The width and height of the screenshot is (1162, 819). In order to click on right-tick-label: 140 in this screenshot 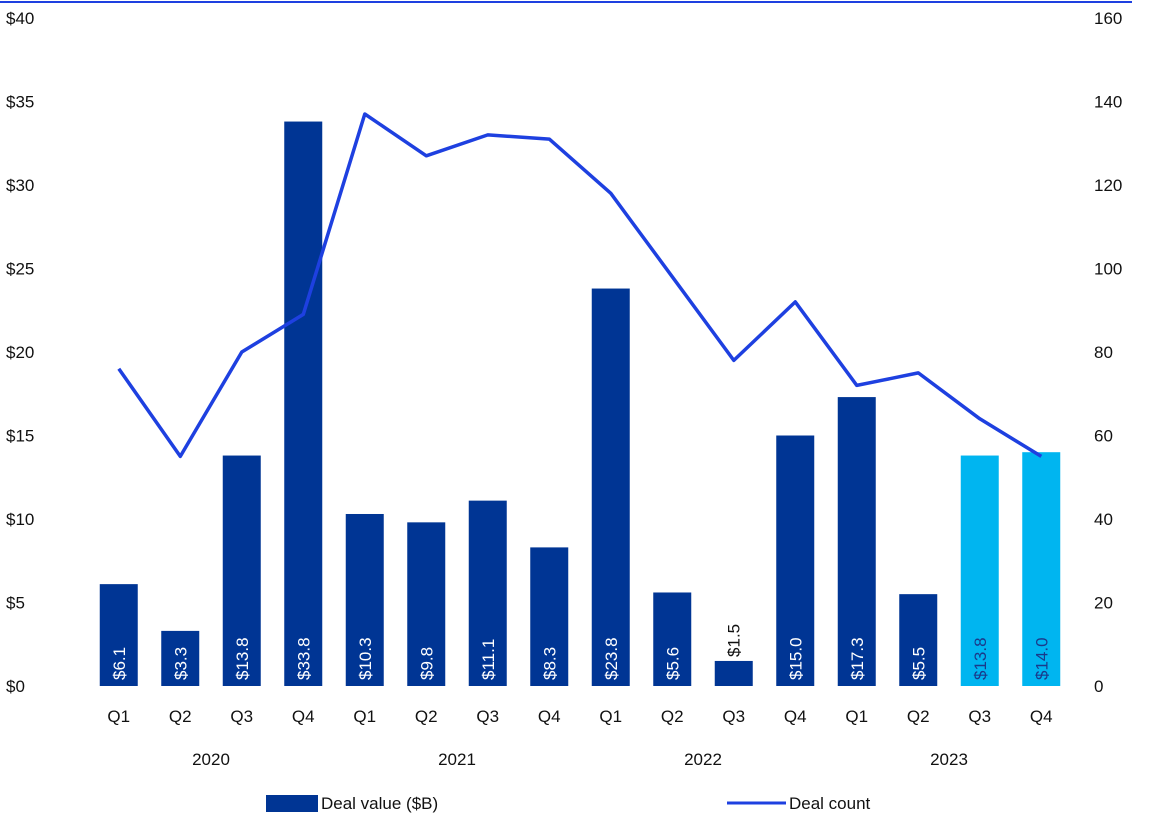, I will do `click(1108, 102)`.